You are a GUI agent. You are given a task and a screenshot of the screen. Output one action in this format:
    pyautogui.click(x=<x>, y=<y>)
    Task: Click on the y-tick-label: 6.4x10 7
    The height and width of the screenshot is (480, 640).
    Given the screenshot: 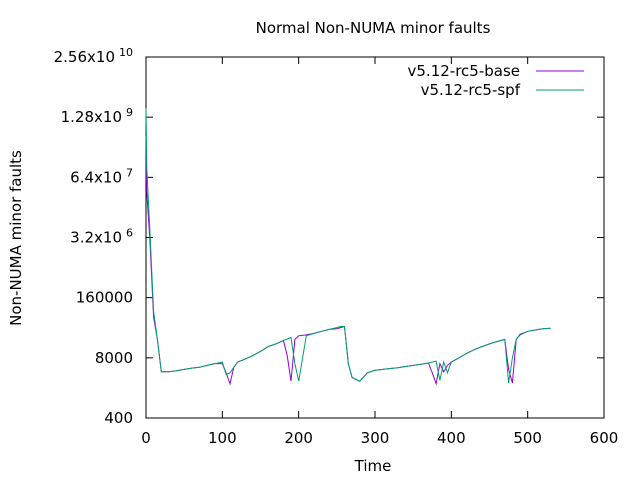 What is the action you would take?
    pyautogui.click(x=101, y=176)
    